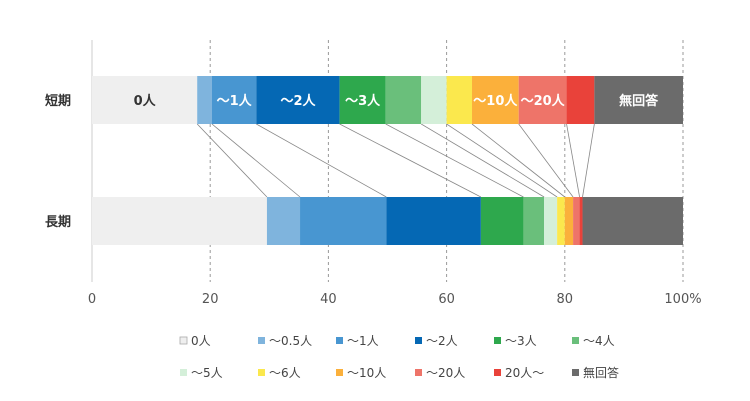 Image resolution: width=750 pixels, height=401 pixels. I want to click on x-axis: 0 20 40 60 80 100%, so click(395, 299).